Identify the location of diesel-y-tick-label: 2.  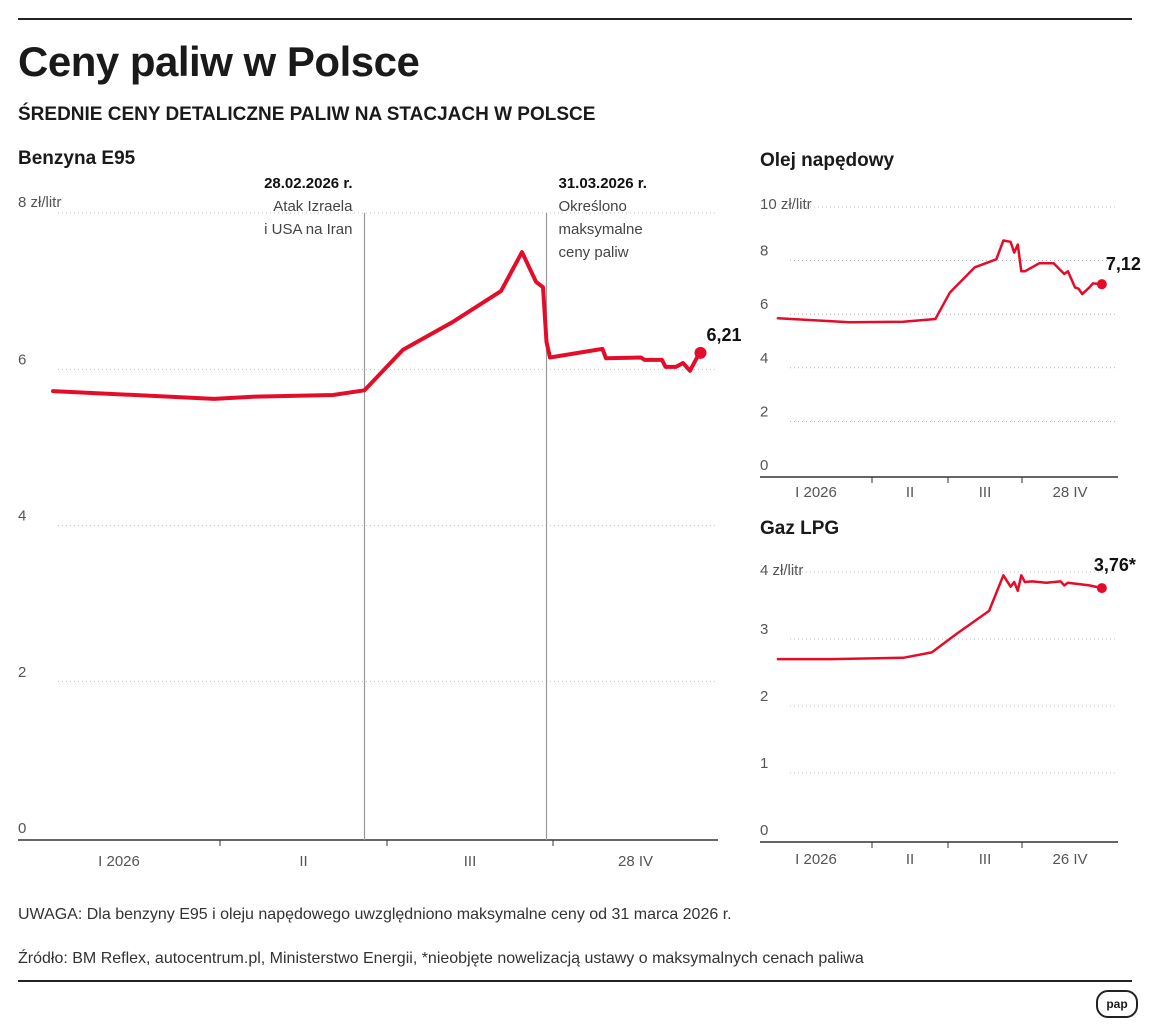
(764, 411).